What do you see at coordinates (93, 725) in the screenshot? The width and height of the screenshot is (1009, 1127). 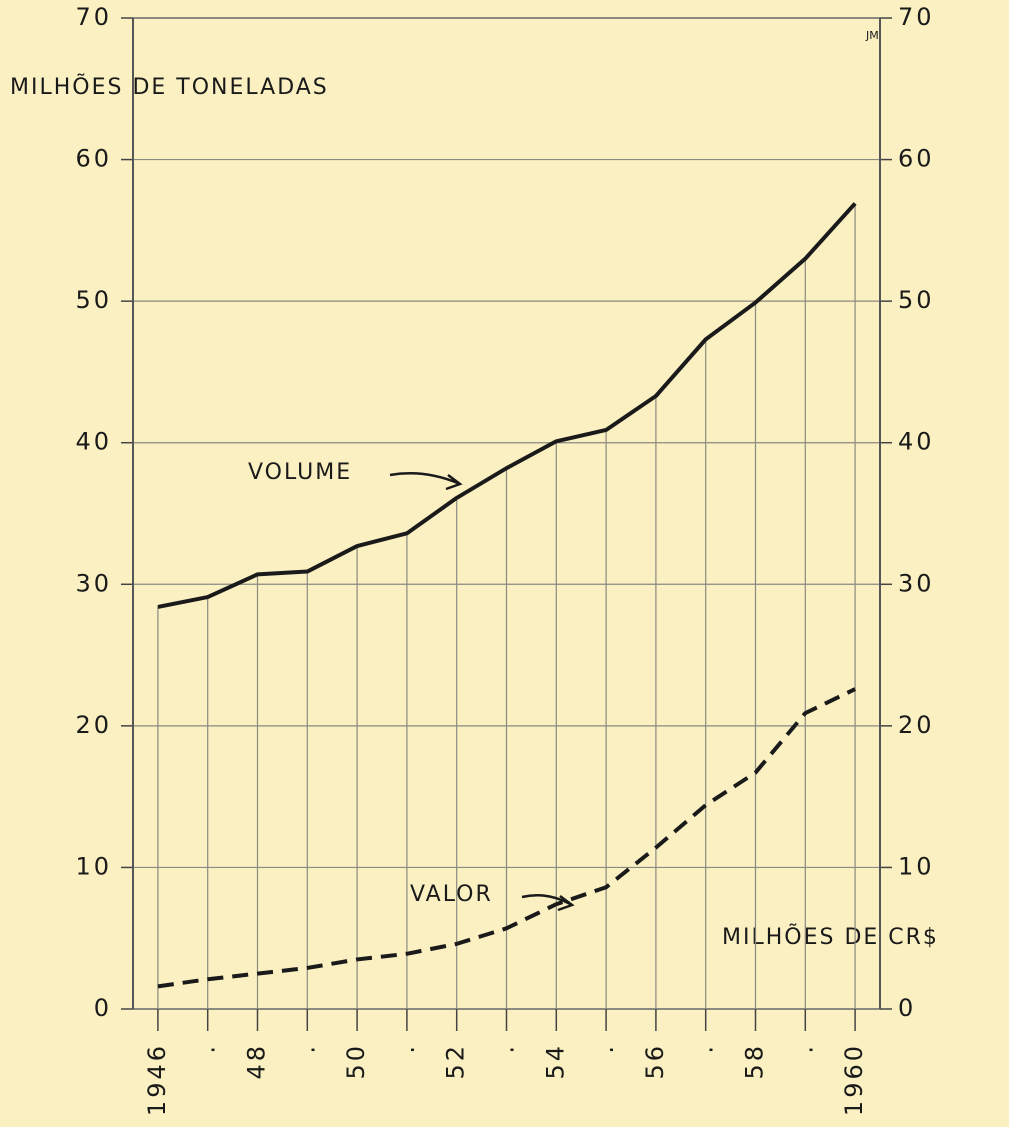 I see `y-tick-label: 20` at bounding box center [93, 725].